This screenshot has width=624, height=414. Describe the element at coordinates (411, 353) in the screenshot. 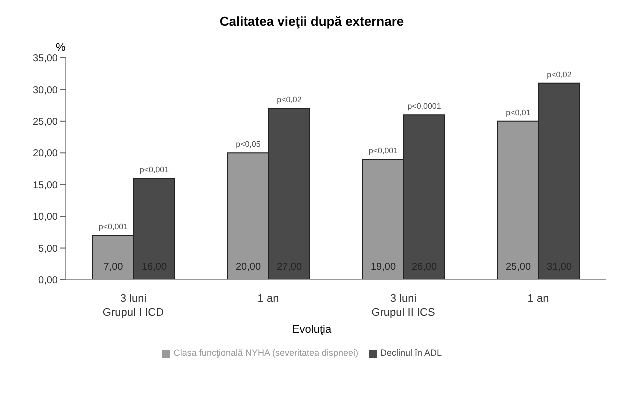

I see `legend-label: Declinul în ADL` at that location.